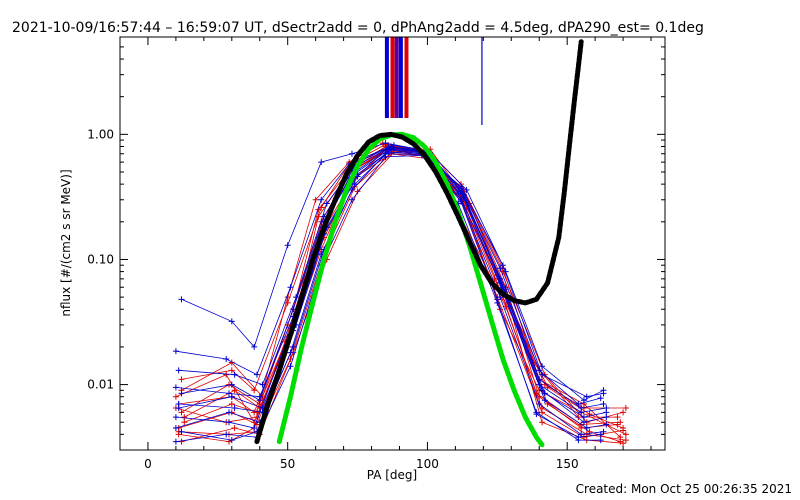 This screenshot has height=500, width=800. I want to click on x-tick-label: 150, so click(567, 464).